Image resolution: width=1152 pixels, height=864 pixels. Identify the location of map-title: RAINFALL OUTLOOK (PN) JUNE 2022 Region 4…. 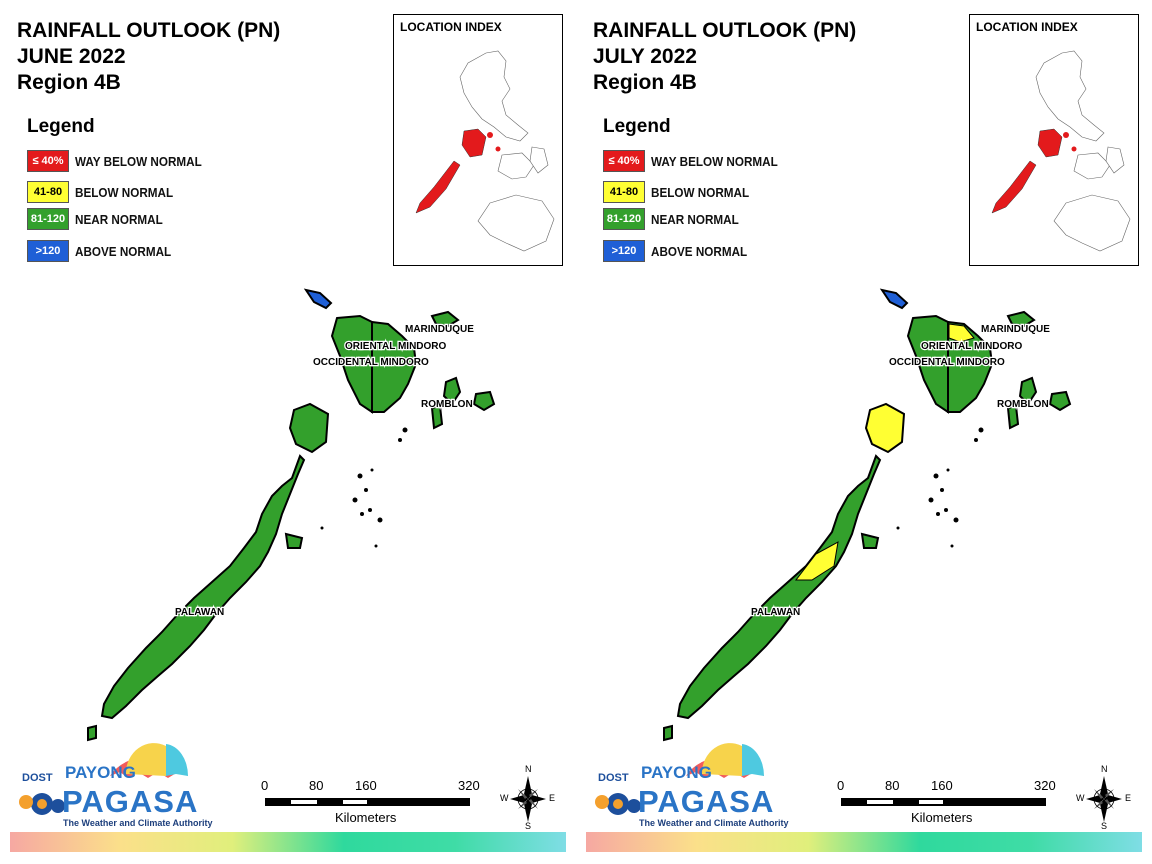
(148, 57).